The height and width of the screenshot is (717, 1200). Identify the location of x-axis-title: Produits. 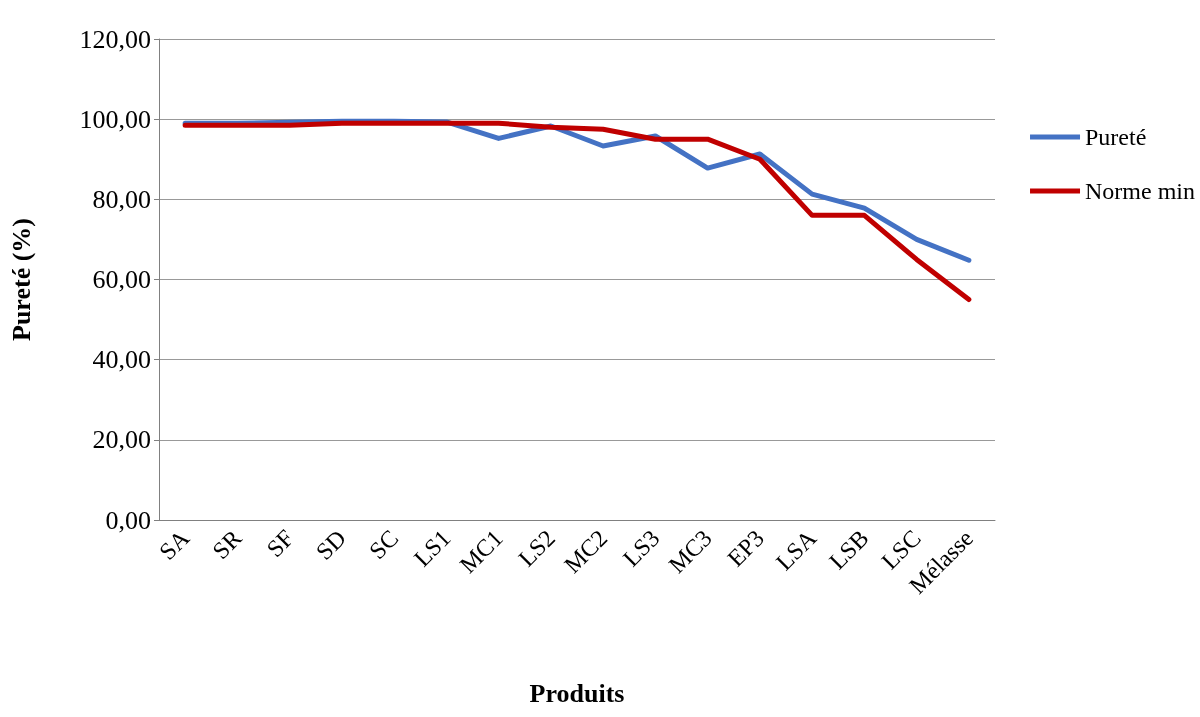
(577, 693).